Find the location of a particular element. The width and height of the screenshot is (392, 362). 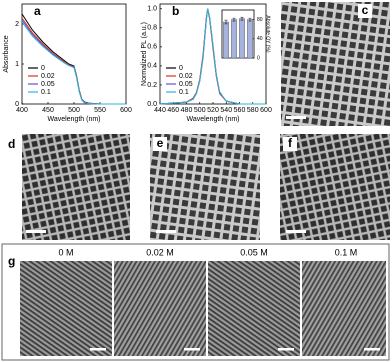

y-axis-label: Absorbance is located at coordinates (6, 53).